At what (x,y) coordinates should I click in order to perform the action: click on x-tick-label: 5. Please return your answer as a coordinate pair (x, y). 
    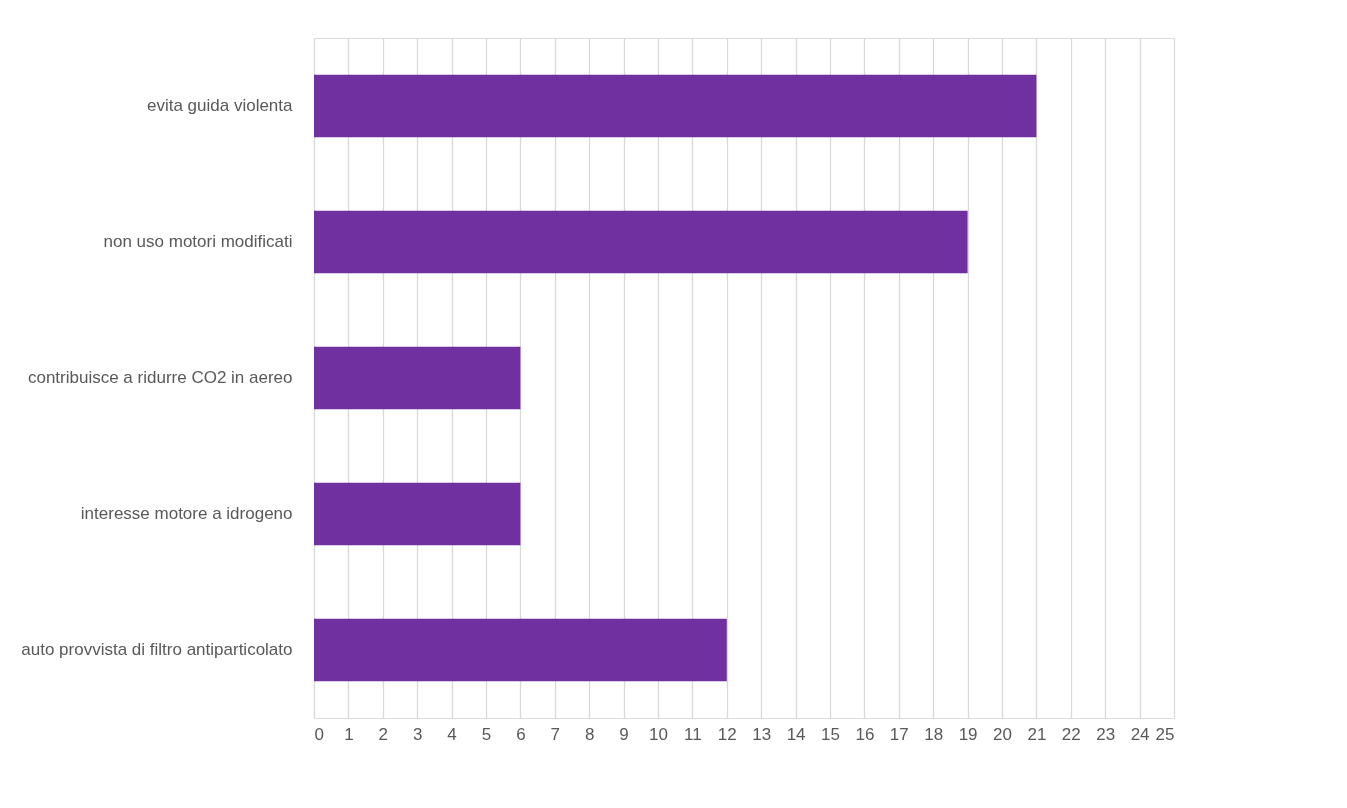
    Looking at the image, I should click on (486, 734).